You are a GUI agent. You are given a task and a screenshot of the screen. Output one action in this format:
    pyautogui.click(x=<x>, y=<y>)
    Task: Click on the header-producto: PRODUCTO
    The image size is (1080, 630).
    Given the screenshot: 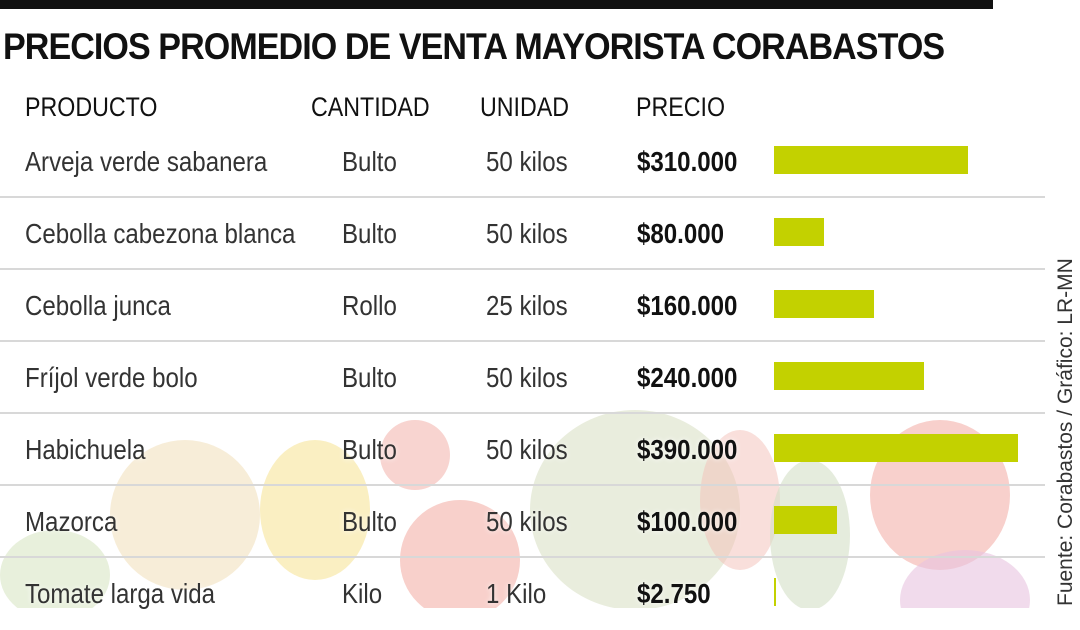 What is the action you would take?
    pyautogui.click(x=91, y=107)
    